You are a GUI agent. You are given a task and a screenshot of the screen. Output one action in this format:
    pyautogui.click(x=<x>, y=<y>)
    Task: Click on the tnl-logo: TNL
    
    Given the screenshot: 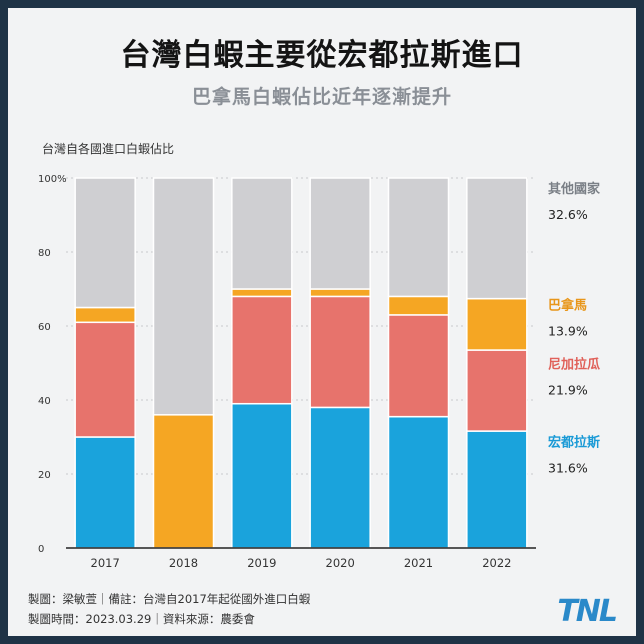 What is the action you would take?
    pyautogui.click(x=587, y=611)
    